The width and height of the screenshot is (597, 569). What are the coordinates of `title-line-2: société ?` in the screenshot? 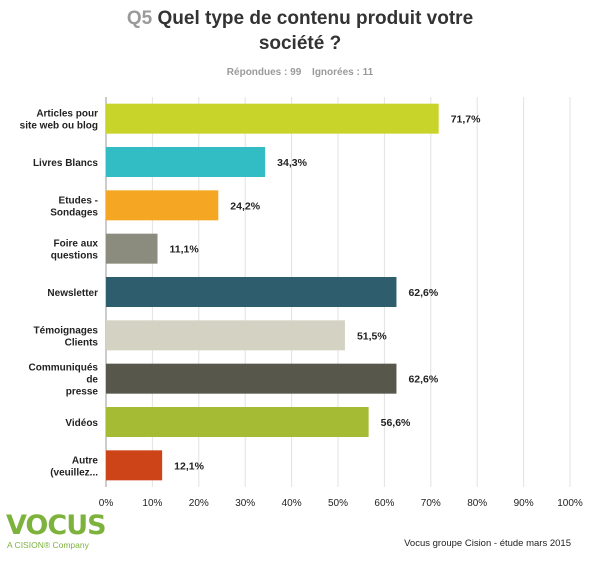 It's located at (300, 43).